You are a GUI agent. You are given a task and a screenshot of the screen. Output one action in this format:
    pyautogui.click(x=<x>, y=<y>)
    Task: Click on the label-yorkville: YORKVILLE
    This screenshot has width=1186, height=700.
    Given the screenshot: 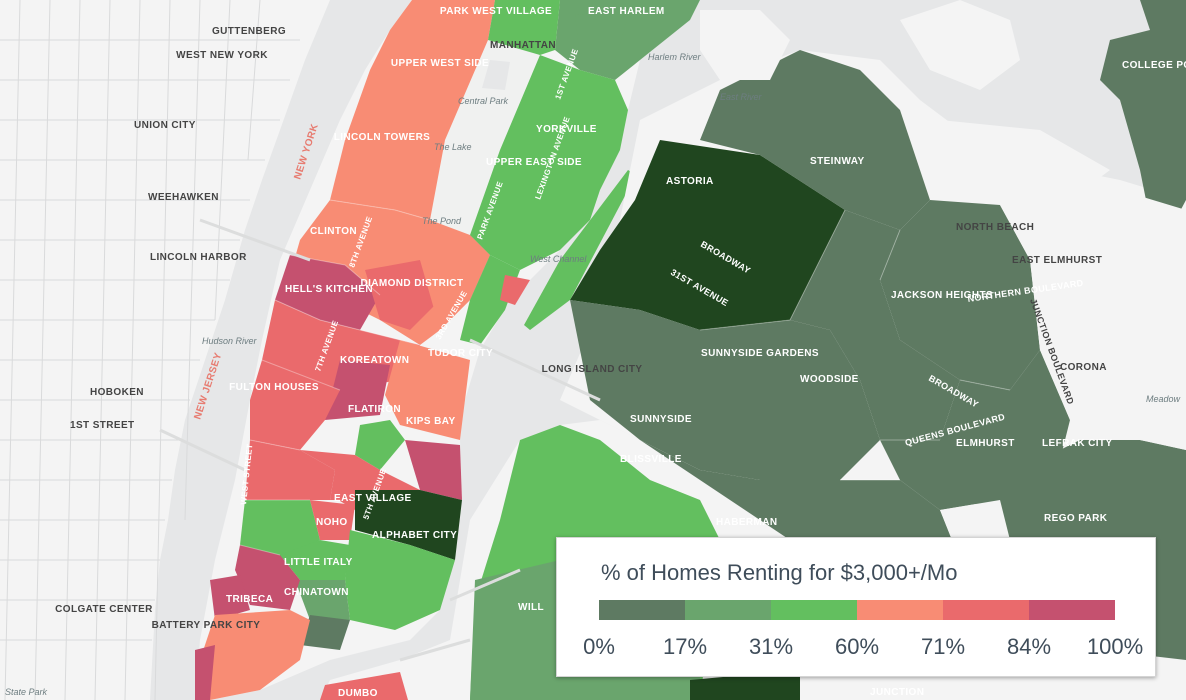 What is the action you would take?
    pyautogui.click(x=566, y=129)
    